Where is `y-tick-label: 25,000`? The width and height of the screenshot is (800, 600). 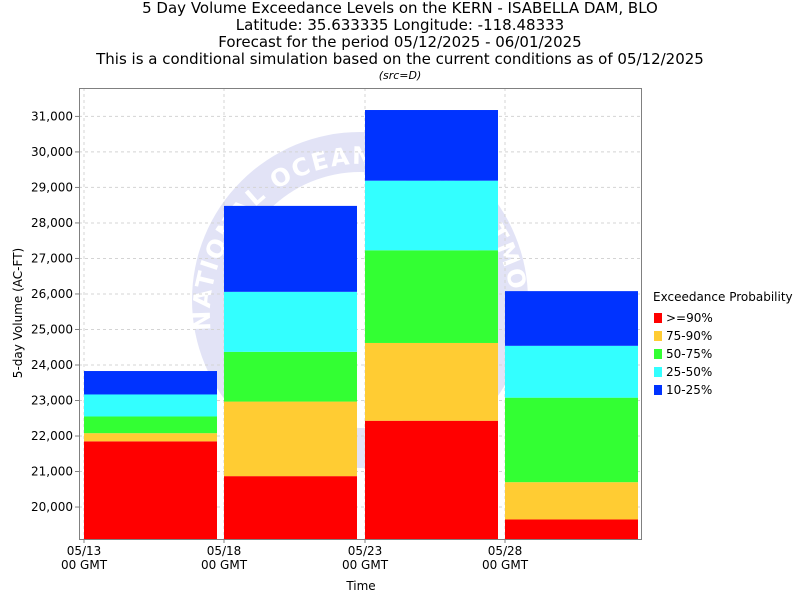 y-tick-label: 25,000 is located at coordinates (52, 329).